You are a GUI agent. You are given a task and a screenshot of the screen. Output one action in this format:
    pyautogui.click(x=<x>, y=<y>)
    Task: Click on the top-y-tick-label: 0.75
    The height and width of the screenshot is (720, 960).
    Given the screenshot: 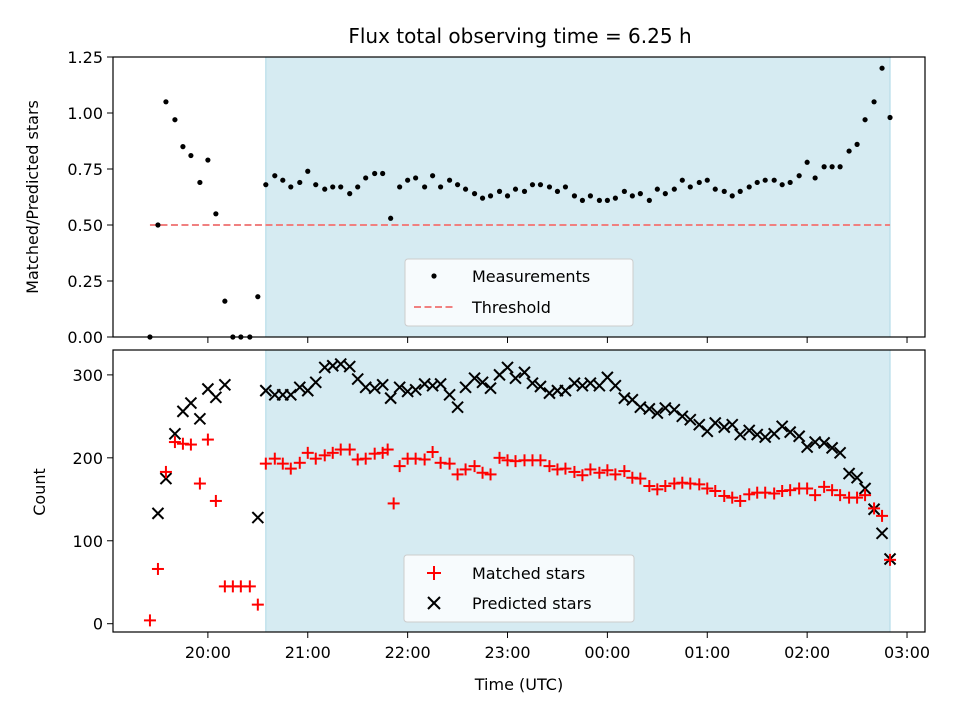 What is the action you would take?
    pyautogui.click(x=85, y=169)
    